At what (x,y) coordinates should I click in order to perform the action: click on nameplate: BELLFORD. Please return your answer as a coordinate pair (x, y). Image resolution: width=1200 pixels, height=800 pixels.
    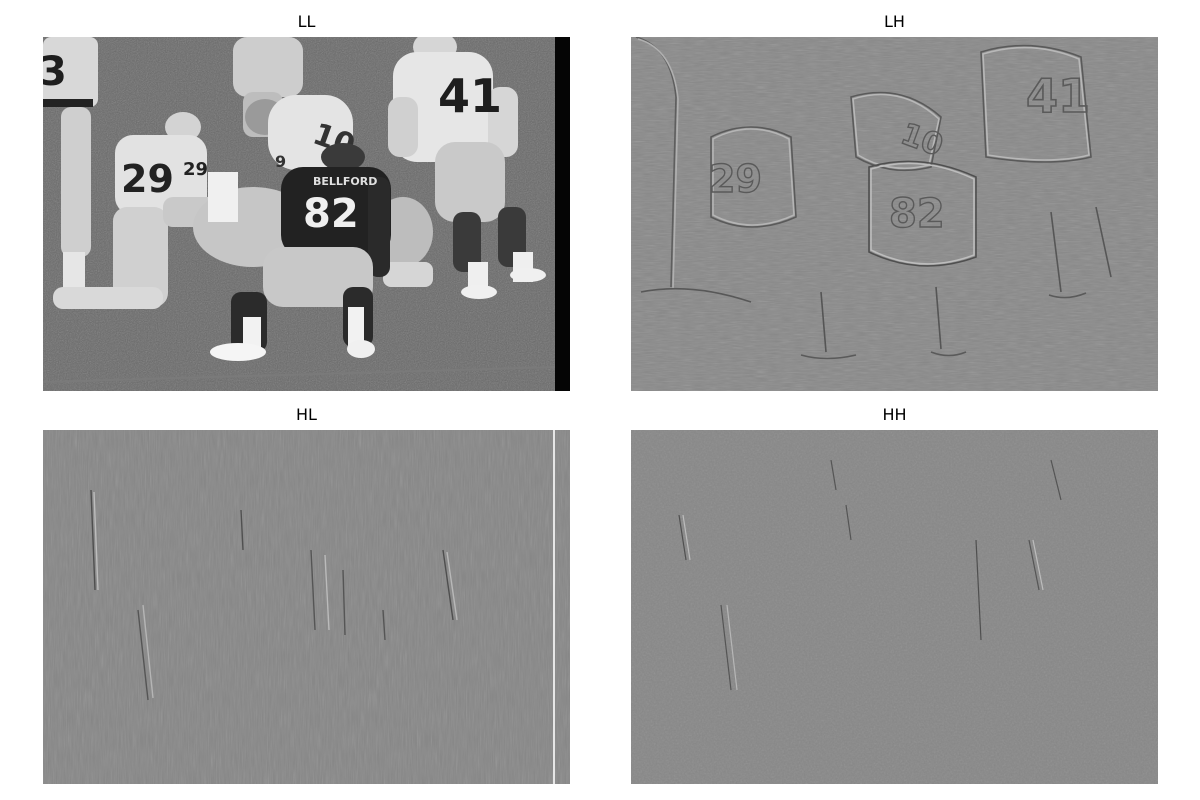
    Looking at the image, I should click on (345, 181).